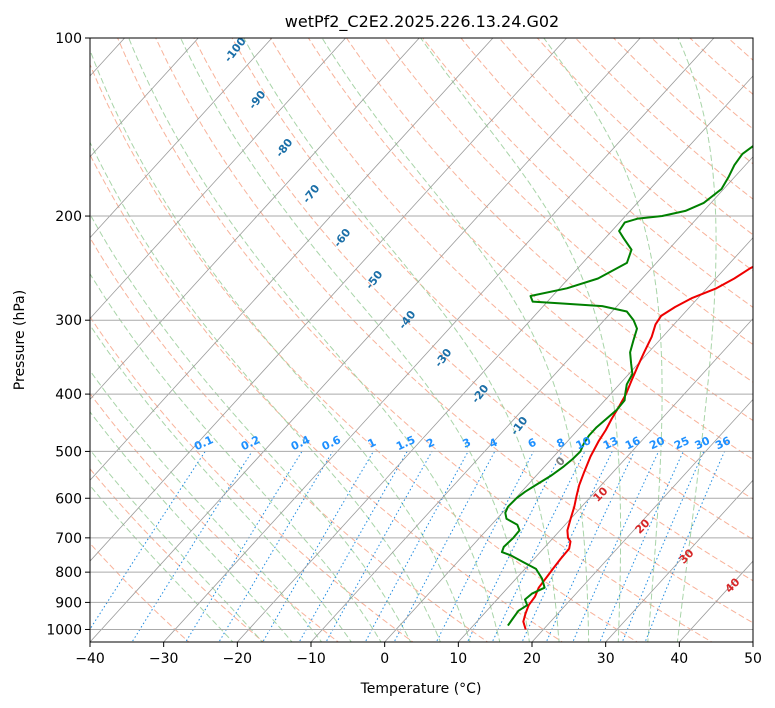 The width and height of the screenshot is (775, 708). I want to click on x-tick-label: 20, so click(532, 659).